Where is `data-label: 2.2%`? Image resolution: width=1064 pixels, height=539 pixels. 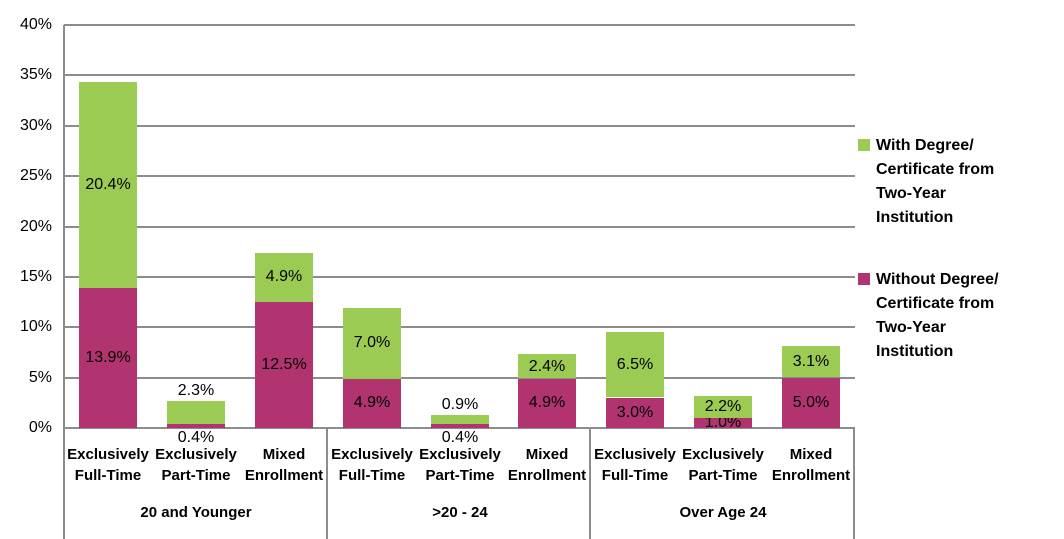
data-label: 2.2% is located at coordinates (723, 406).